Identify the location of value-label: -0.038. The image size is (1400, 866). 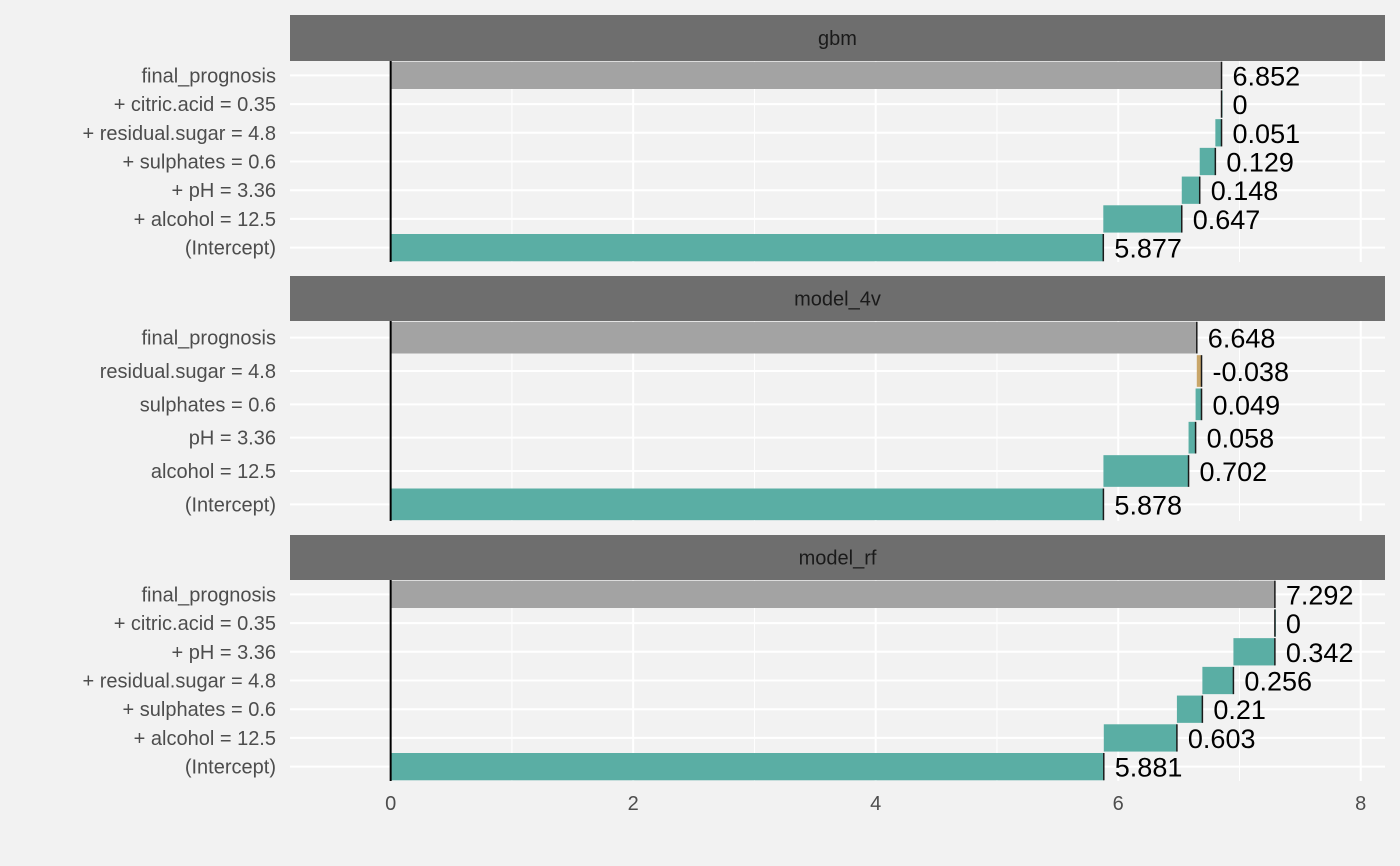
(1251, 372).